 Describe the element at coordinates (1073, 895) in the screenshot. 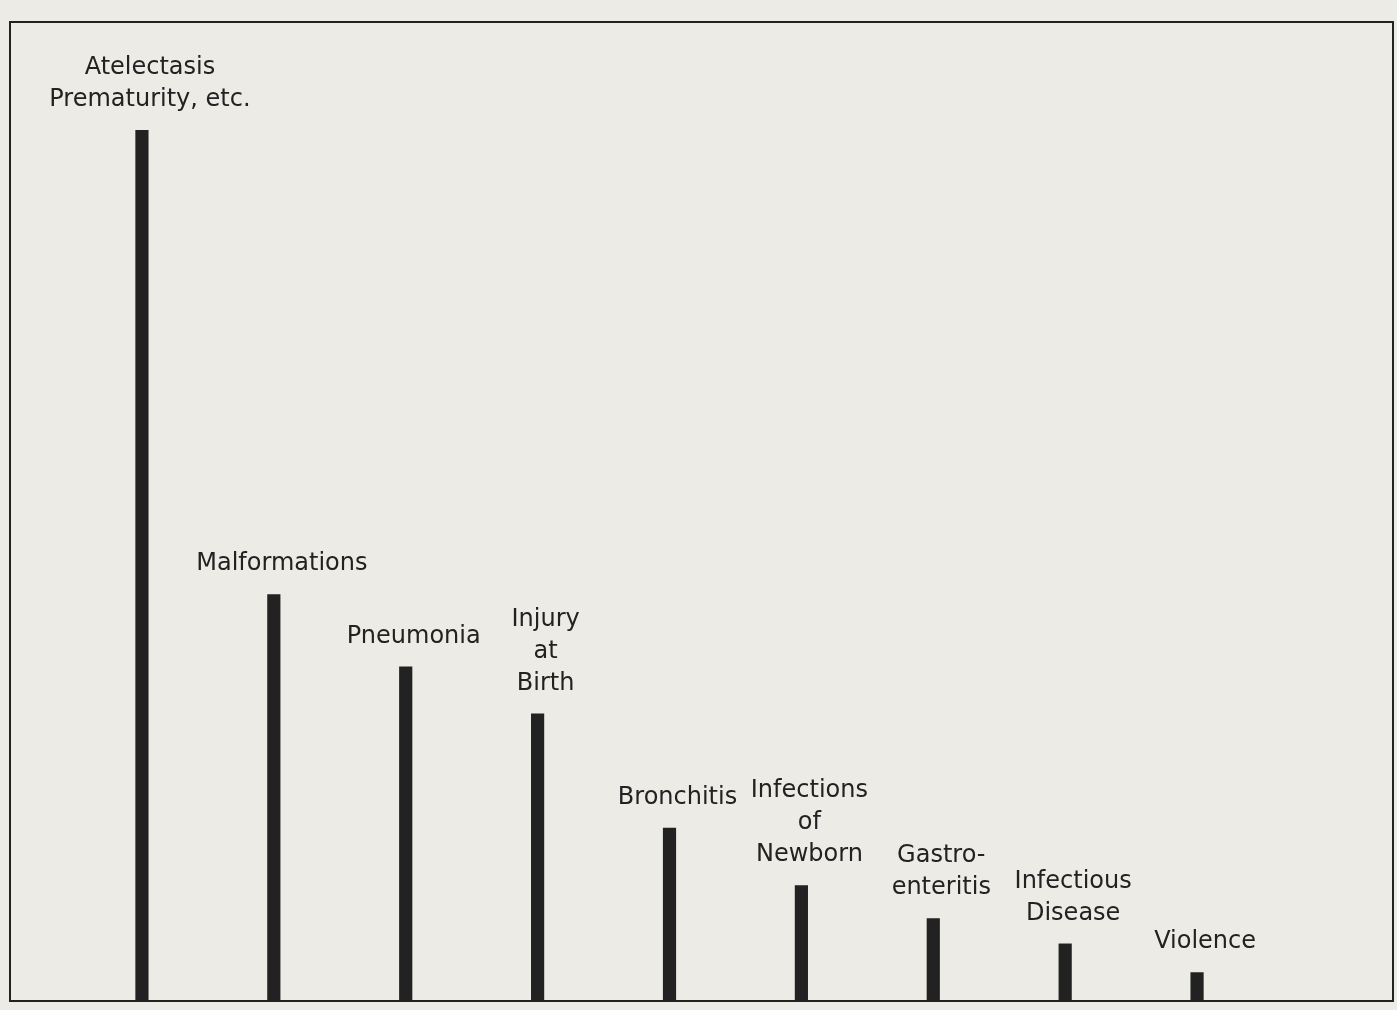

I see `x-tick-label: Infectious Disease` at that location.